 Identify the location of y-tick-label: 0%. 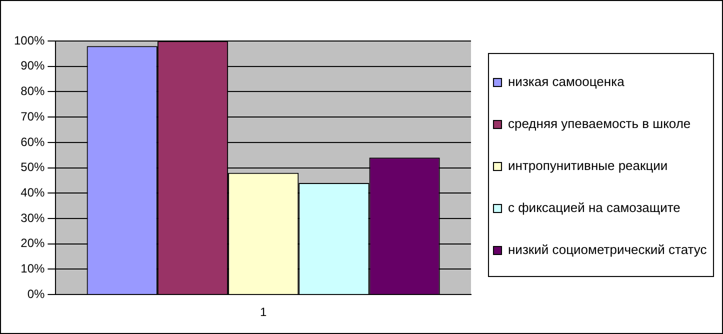
(36, 293).